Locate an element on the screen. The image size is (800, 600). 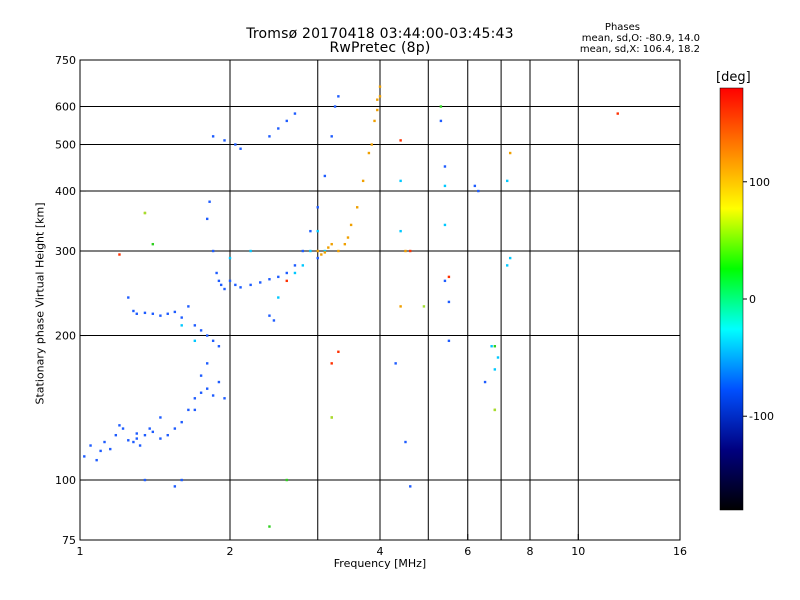
chart-title: Tromsø 20170418 03:44:00-03:45:43 is located at coordinates (380, 34).